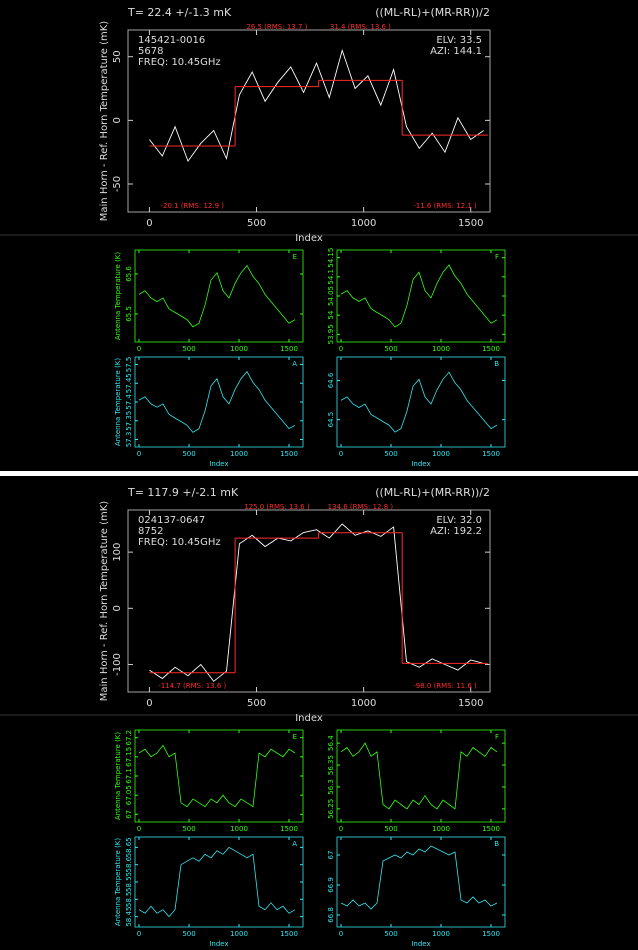 This screenshot has width=638, height=950. Describe the element at coordinates (445, 686) in the screenshot. I see `mean-label: -98.0 (RMS: 11.6 )` at that location.